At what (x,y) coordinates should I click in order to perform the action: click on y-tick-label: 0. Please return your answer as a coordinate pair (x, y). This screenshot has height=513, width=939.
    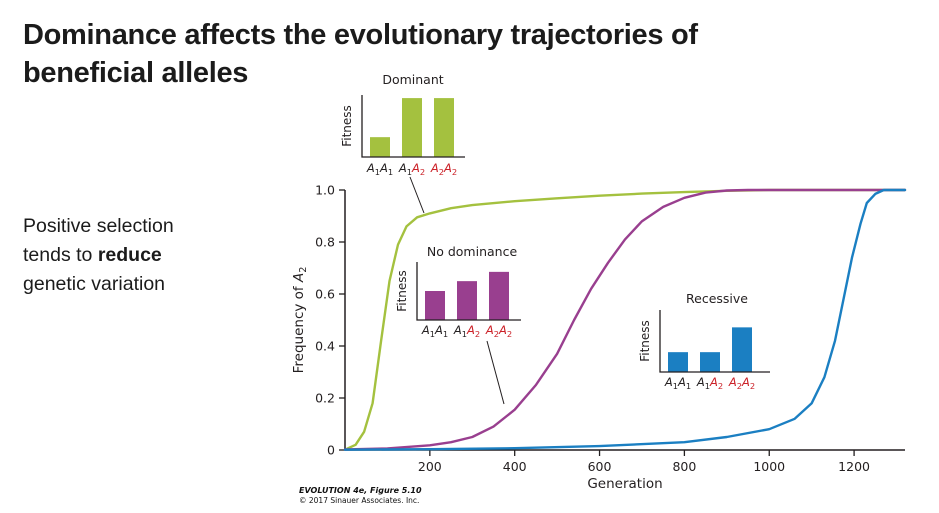
    Looking at the image, I should click on (331, 450).